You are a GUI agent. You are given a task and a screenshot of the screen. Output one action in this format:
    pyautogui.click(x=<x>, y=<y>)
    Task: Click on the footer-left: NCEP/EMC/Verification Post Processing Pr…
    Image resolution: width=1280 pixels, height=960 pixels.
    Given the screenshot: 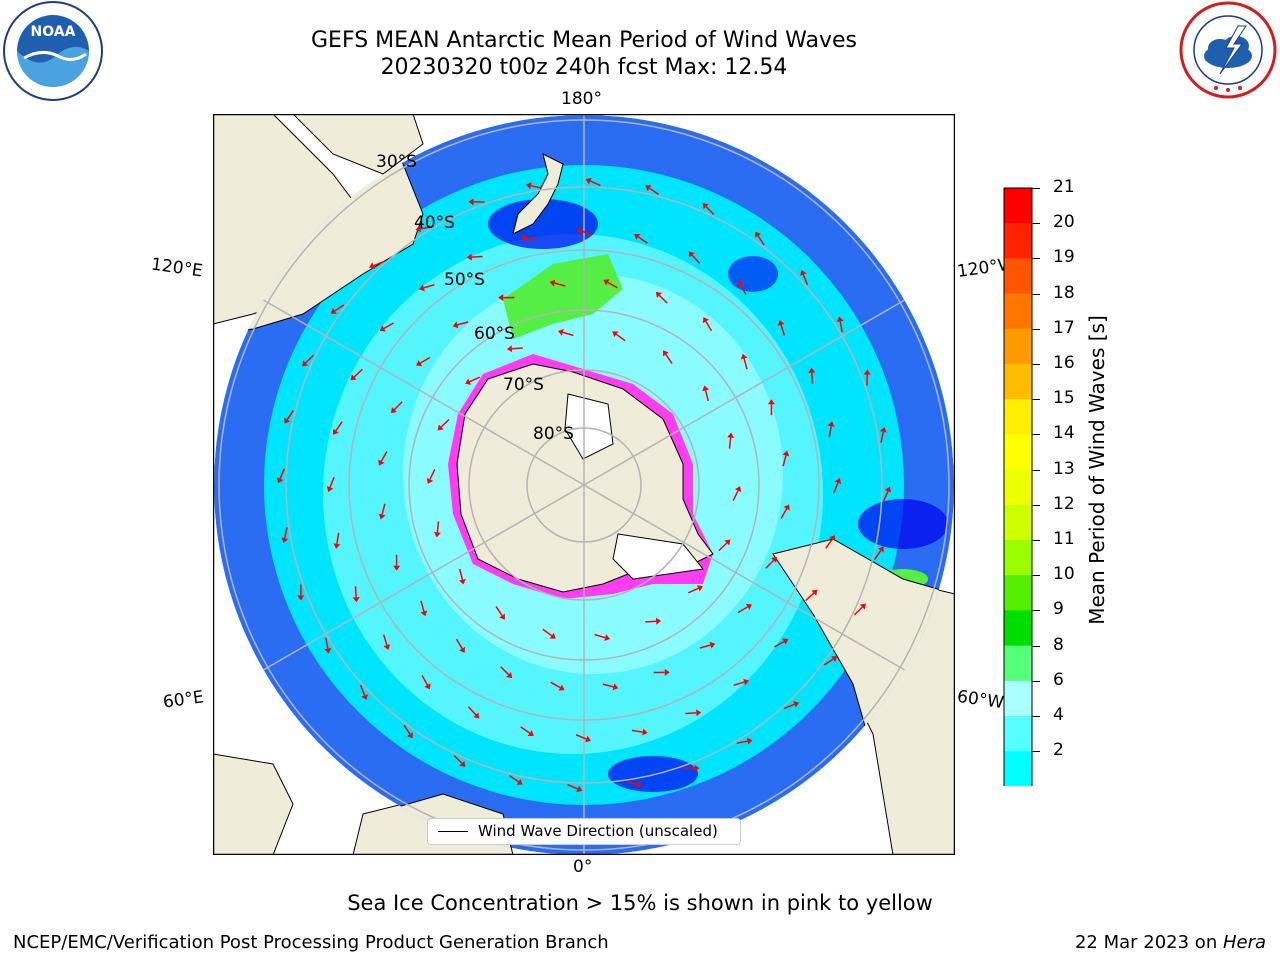 What is the action you would take?
    pyautogui.click(x=311, y=942)
    